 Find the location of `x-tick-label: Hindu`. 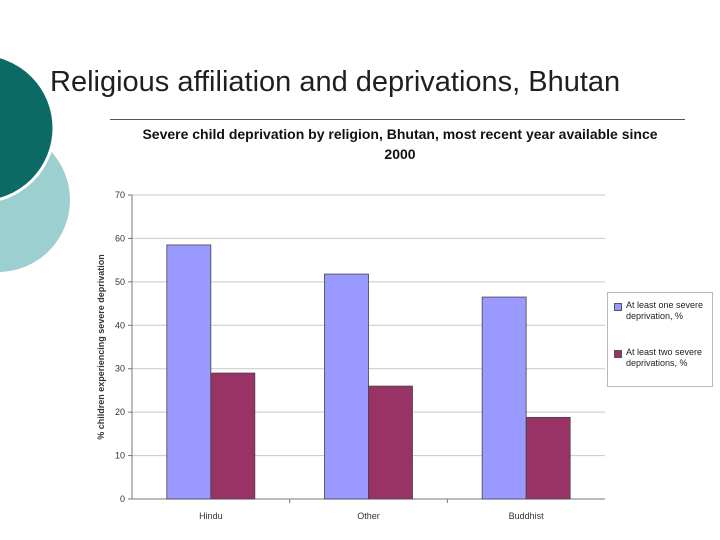

x-tick-label: Hindu is located at coordinates (211, 516).